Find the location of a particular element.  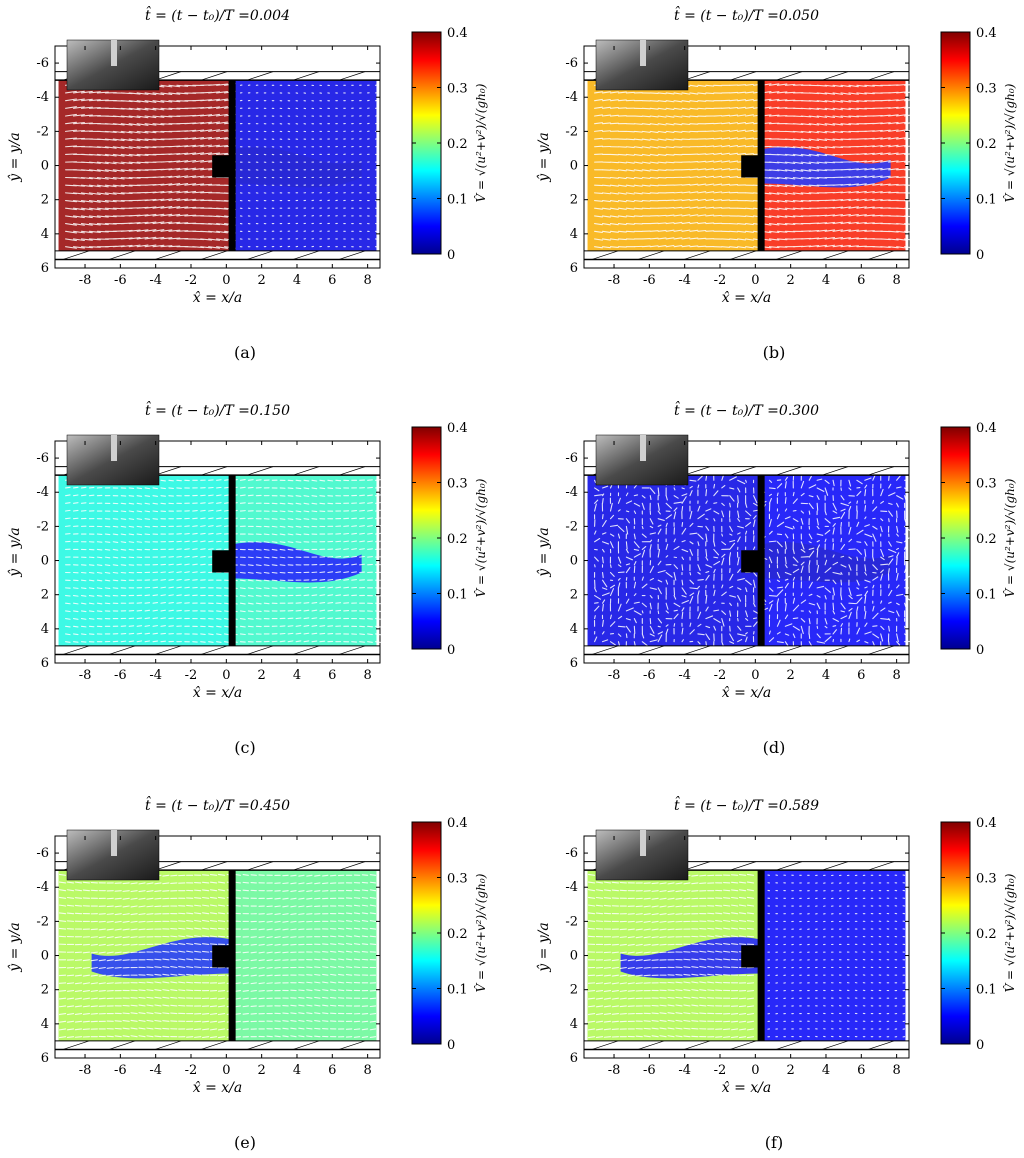

x-tick-label: 2 is located at coordinates (262, 675).